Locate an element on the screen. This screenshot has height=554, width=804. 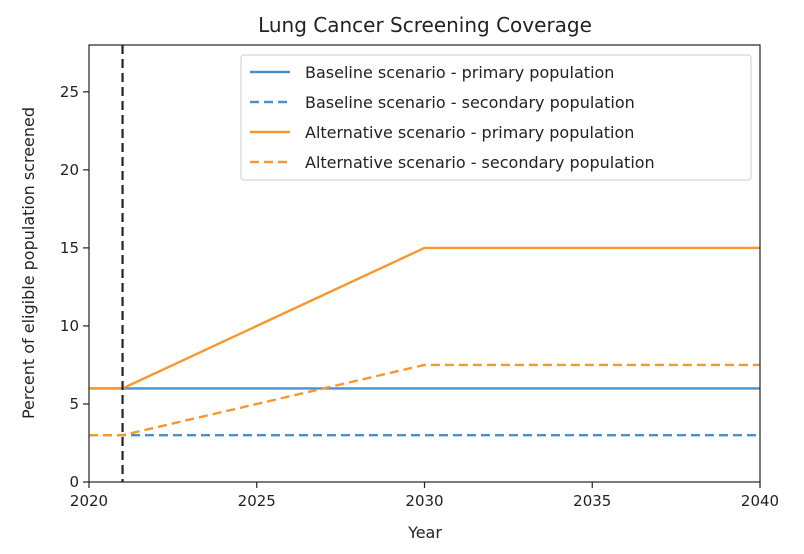
y-axis: 0 5 10 15 20 25 is located at coordinates (74, 287).